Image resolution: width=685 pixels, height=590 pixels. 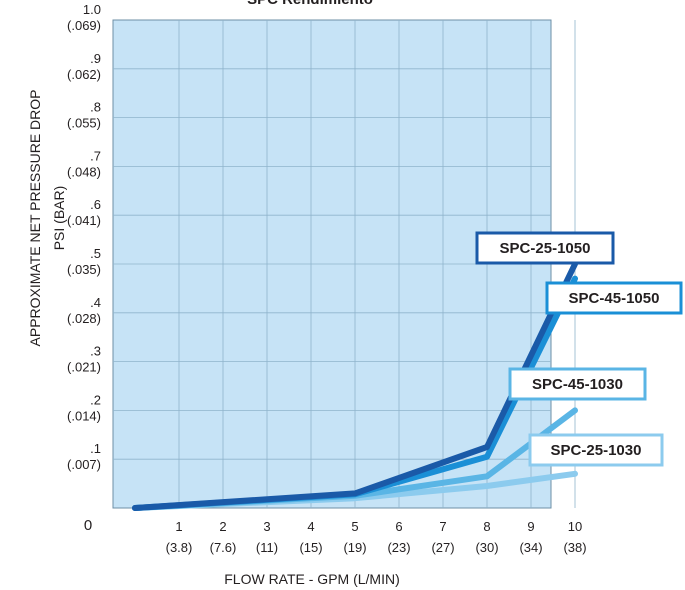 What do you see at coordinates (574, 547) in the screenshot?
I see `x-tick-sublabel: (38)` at bounding box center [574, 547].